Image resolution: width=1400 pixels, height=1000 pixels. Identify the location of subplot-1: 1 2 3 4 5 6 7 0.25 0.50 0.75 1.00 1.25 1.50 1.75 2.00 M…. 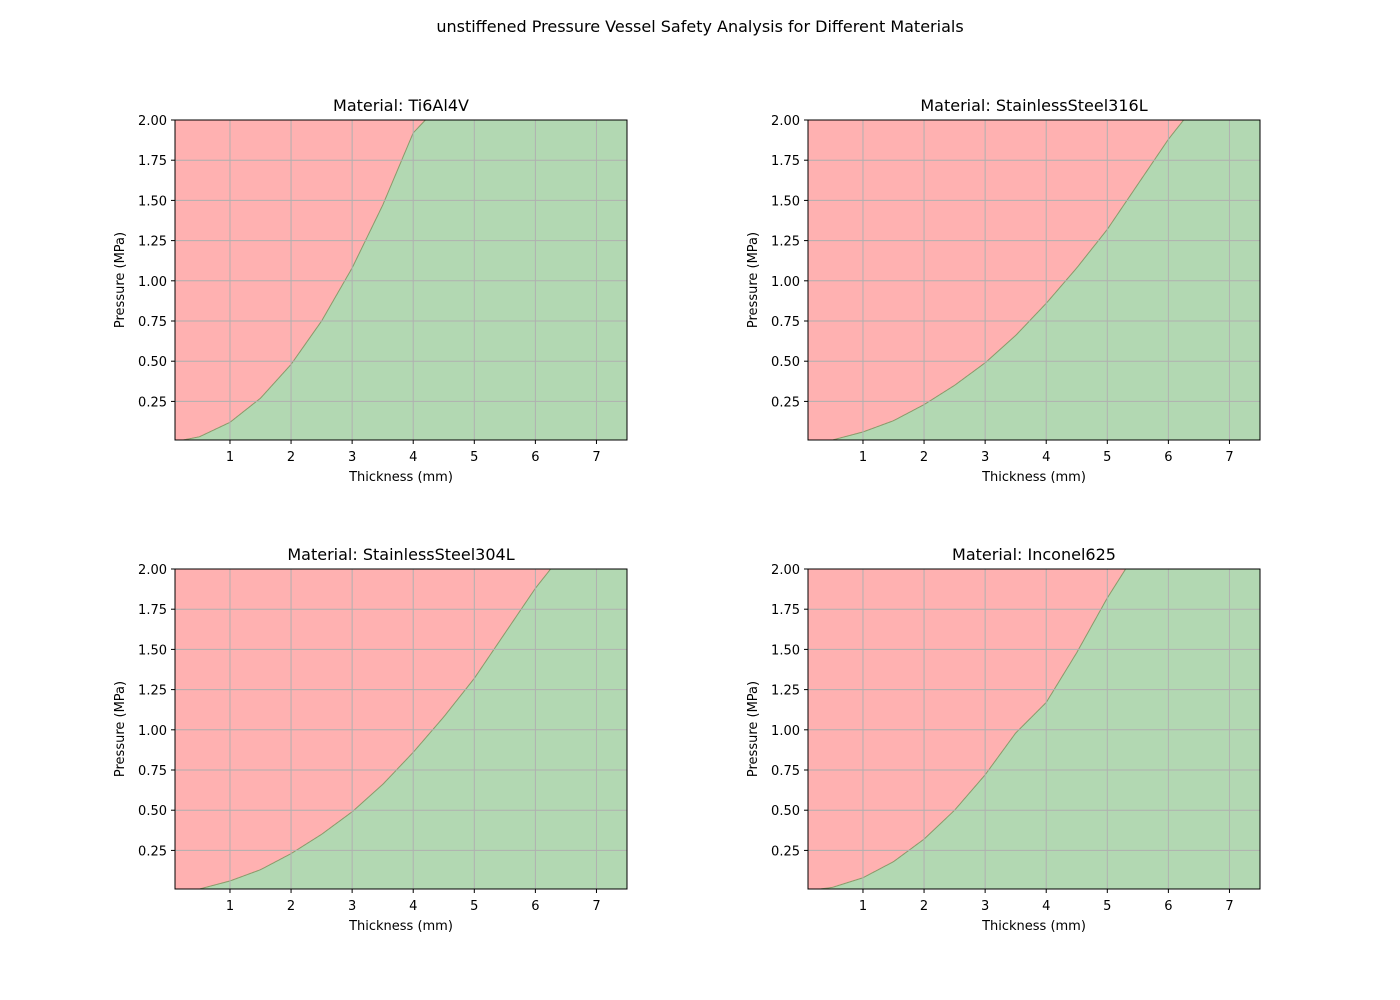
(370, 290).